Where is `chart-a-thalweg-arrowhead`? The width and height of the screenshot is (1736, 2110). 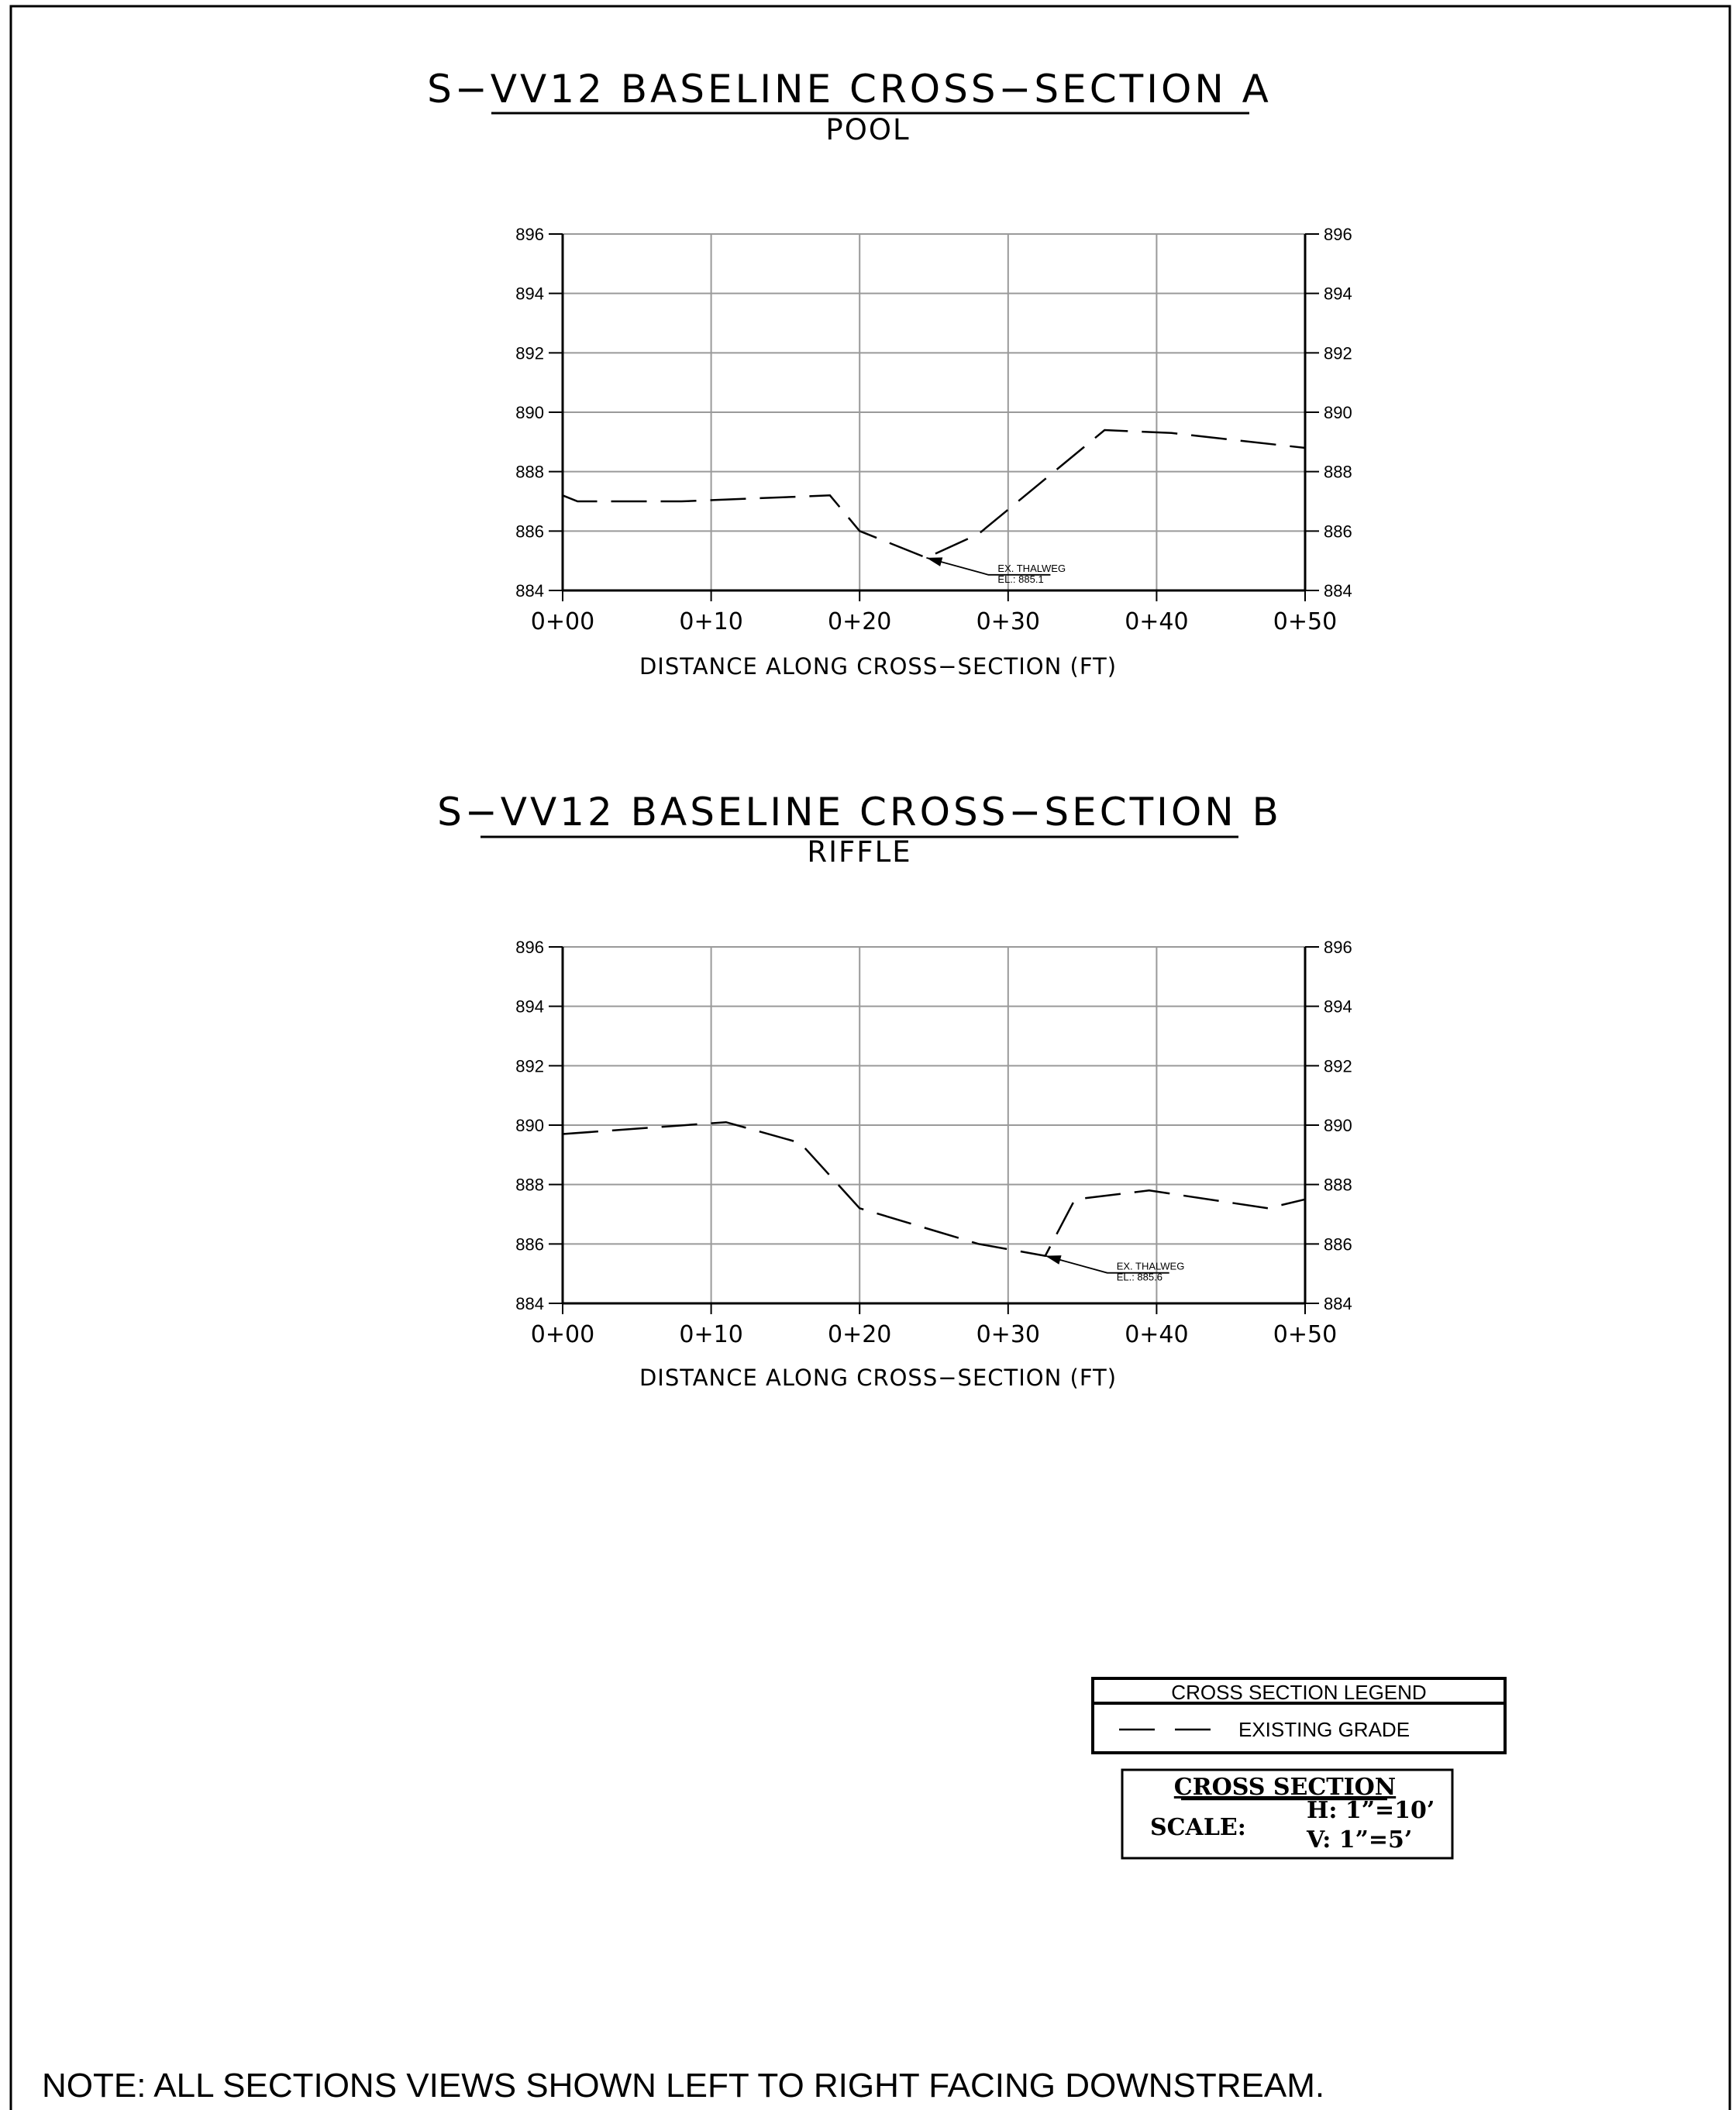 chart-a-thalweg-arrowhead is located at coordinates (934, 561).